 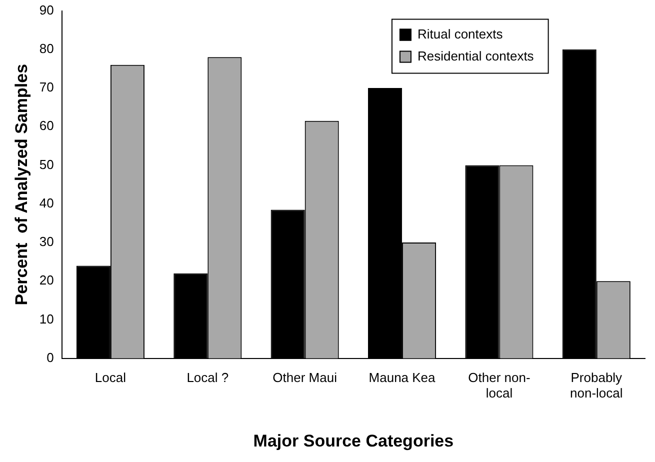 What do you see at coordinates (21, 185) in the screenshot?
I see `y-axis-title: Percent of Analyzed Samples` at bounding box center [21, 185].